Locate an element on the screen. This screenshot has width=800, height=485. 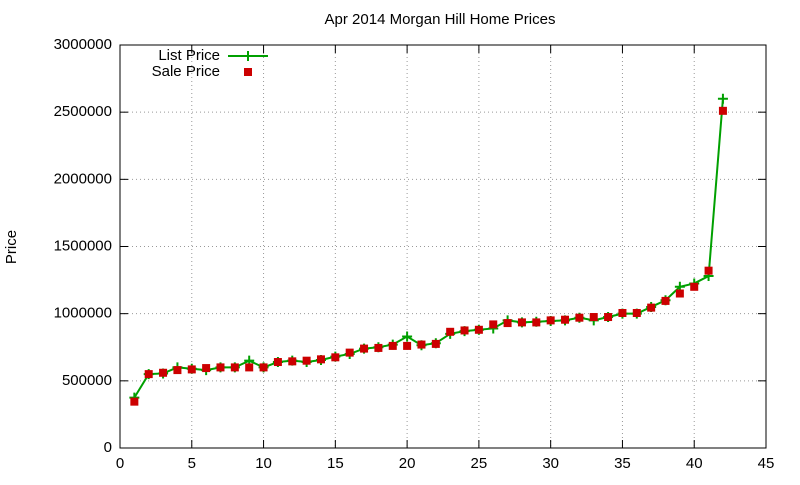
y-tick-label: 500000 is located at coordinates (87, 380).